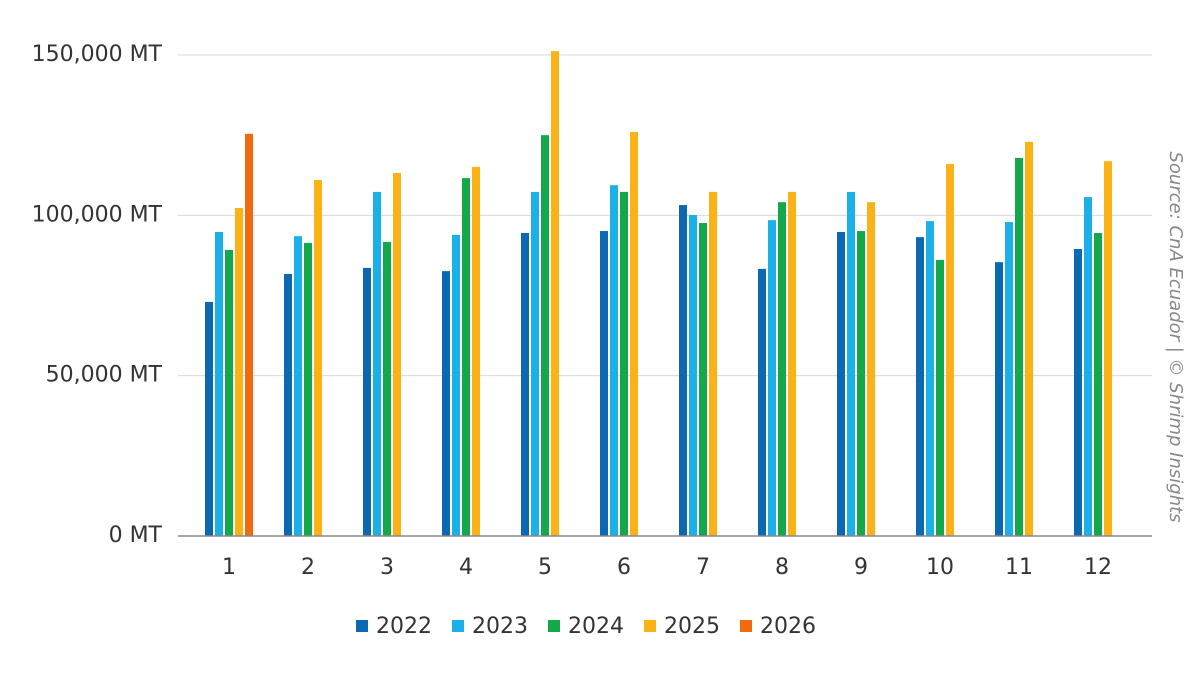  I want to click on x-tick-label: 3, so click(387, 567).